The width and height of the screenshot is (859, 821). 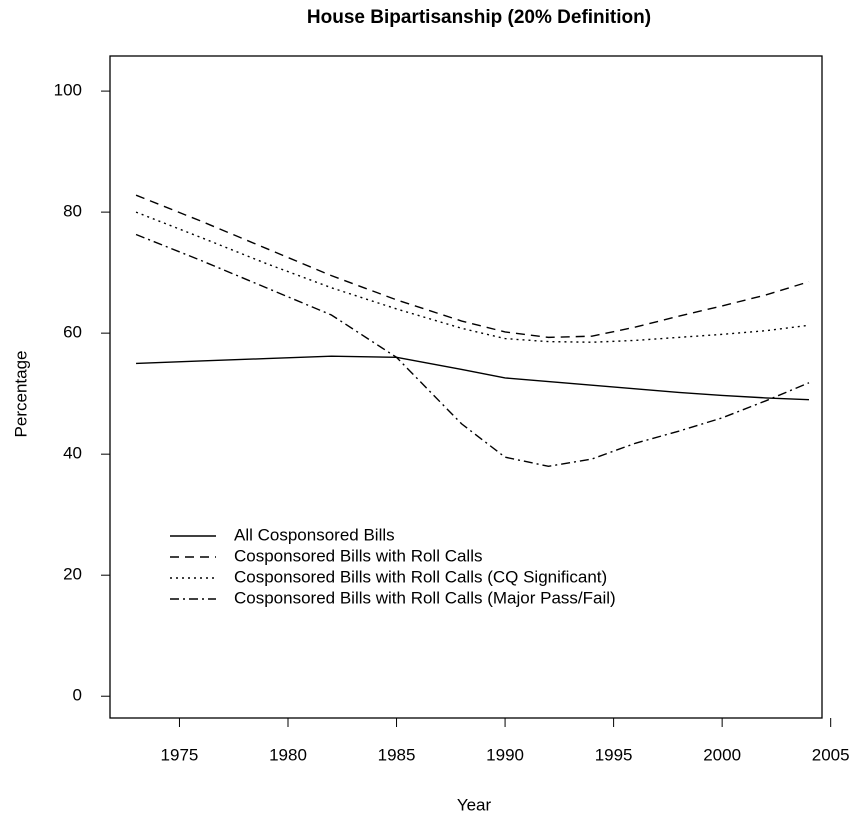 I want to click on y-tick-label: 80, so click(x=72, y=211).